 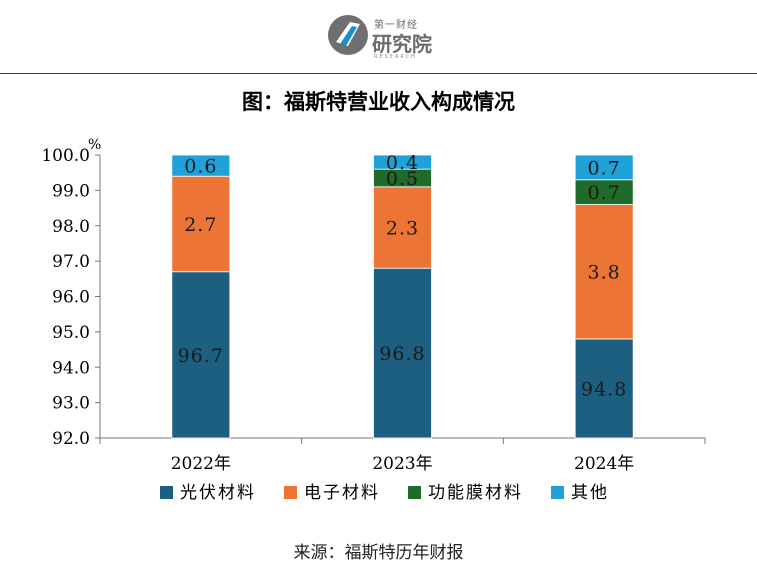 I want to click on data-label: 3.8, so click(x=604, y=273).